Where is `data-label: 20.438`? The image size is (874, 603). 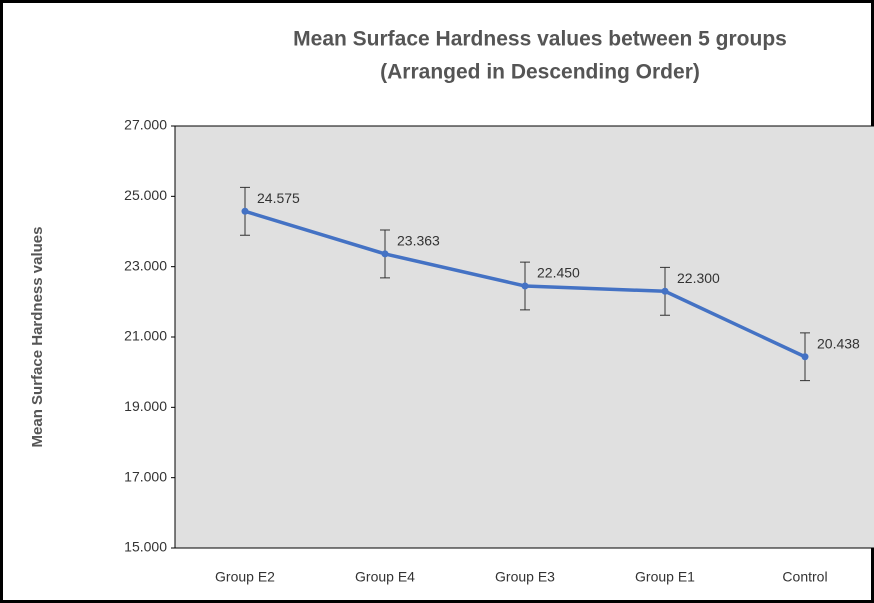
data-label: 20.438 is located at coordinates (838, 343).